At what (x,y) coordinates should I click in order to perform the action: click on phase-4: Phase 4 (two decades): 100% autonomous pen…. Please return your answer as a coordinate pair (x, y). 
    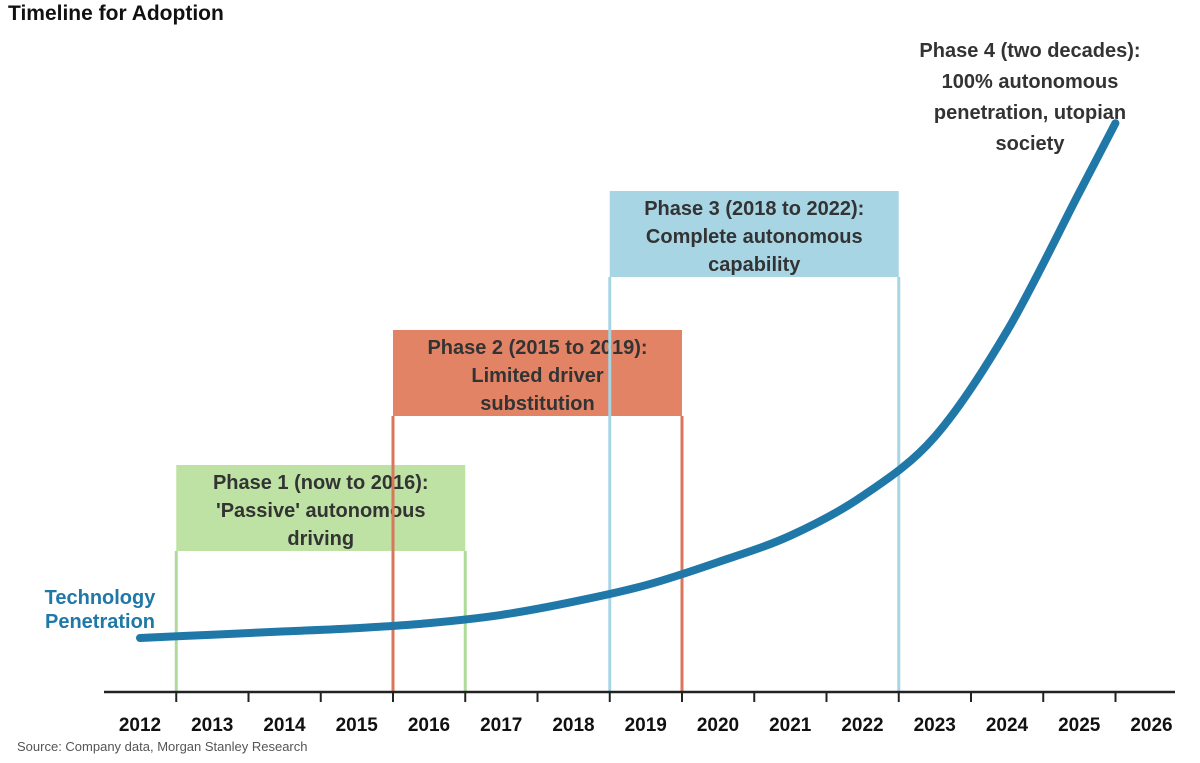
    Looking at the image, I should click on (1029, 97).